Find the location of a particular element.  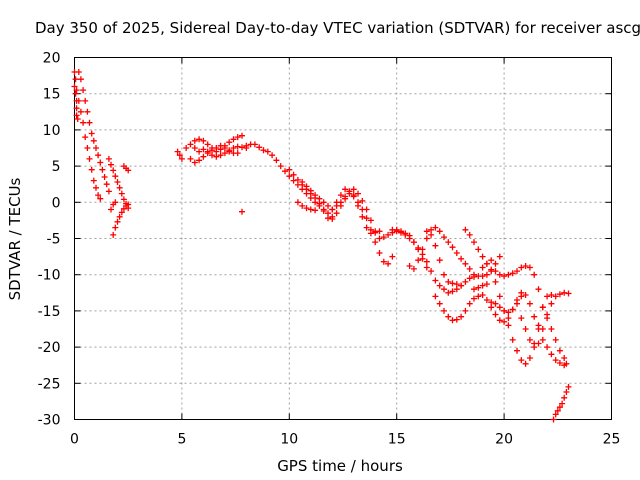

y-tick-label: 20 is located at coordinates (52, 59).